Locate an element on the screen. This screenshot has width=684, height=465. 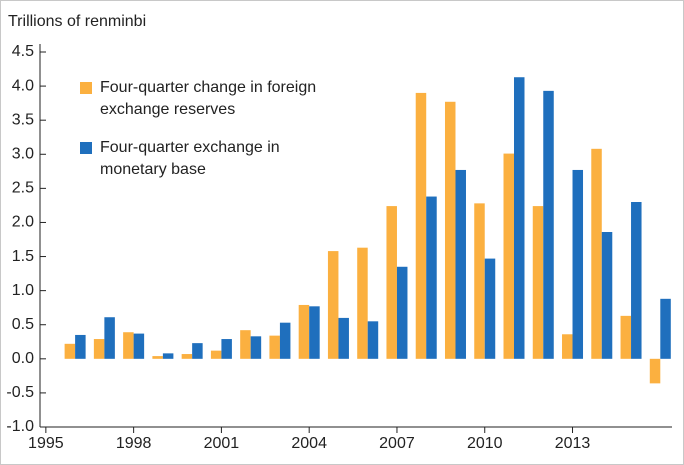
chart-title: Trillions of renminbi is located at coordinates (77, 21).